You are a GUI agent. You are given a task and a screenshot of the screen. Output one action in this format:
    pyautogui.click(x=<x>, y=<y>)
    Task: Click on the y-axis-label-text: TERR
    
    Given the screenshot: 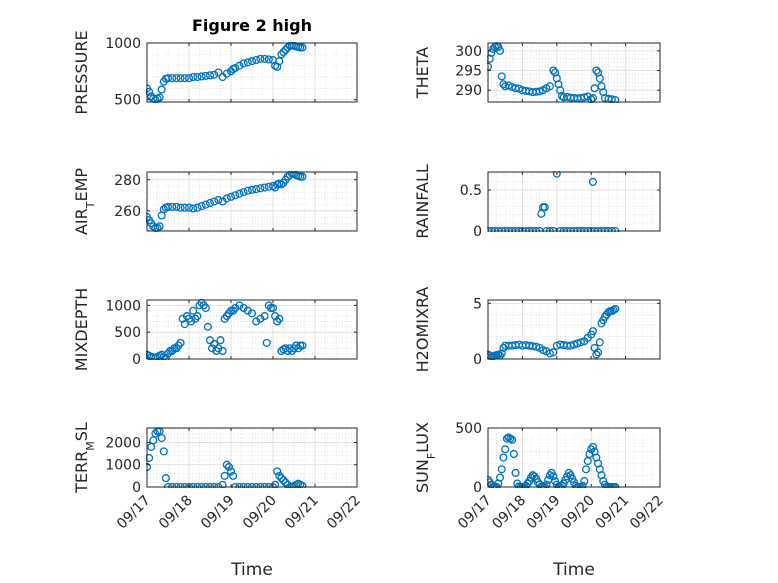 What is the action you would take?
    pyautogui.click(x=81, y=472)
    